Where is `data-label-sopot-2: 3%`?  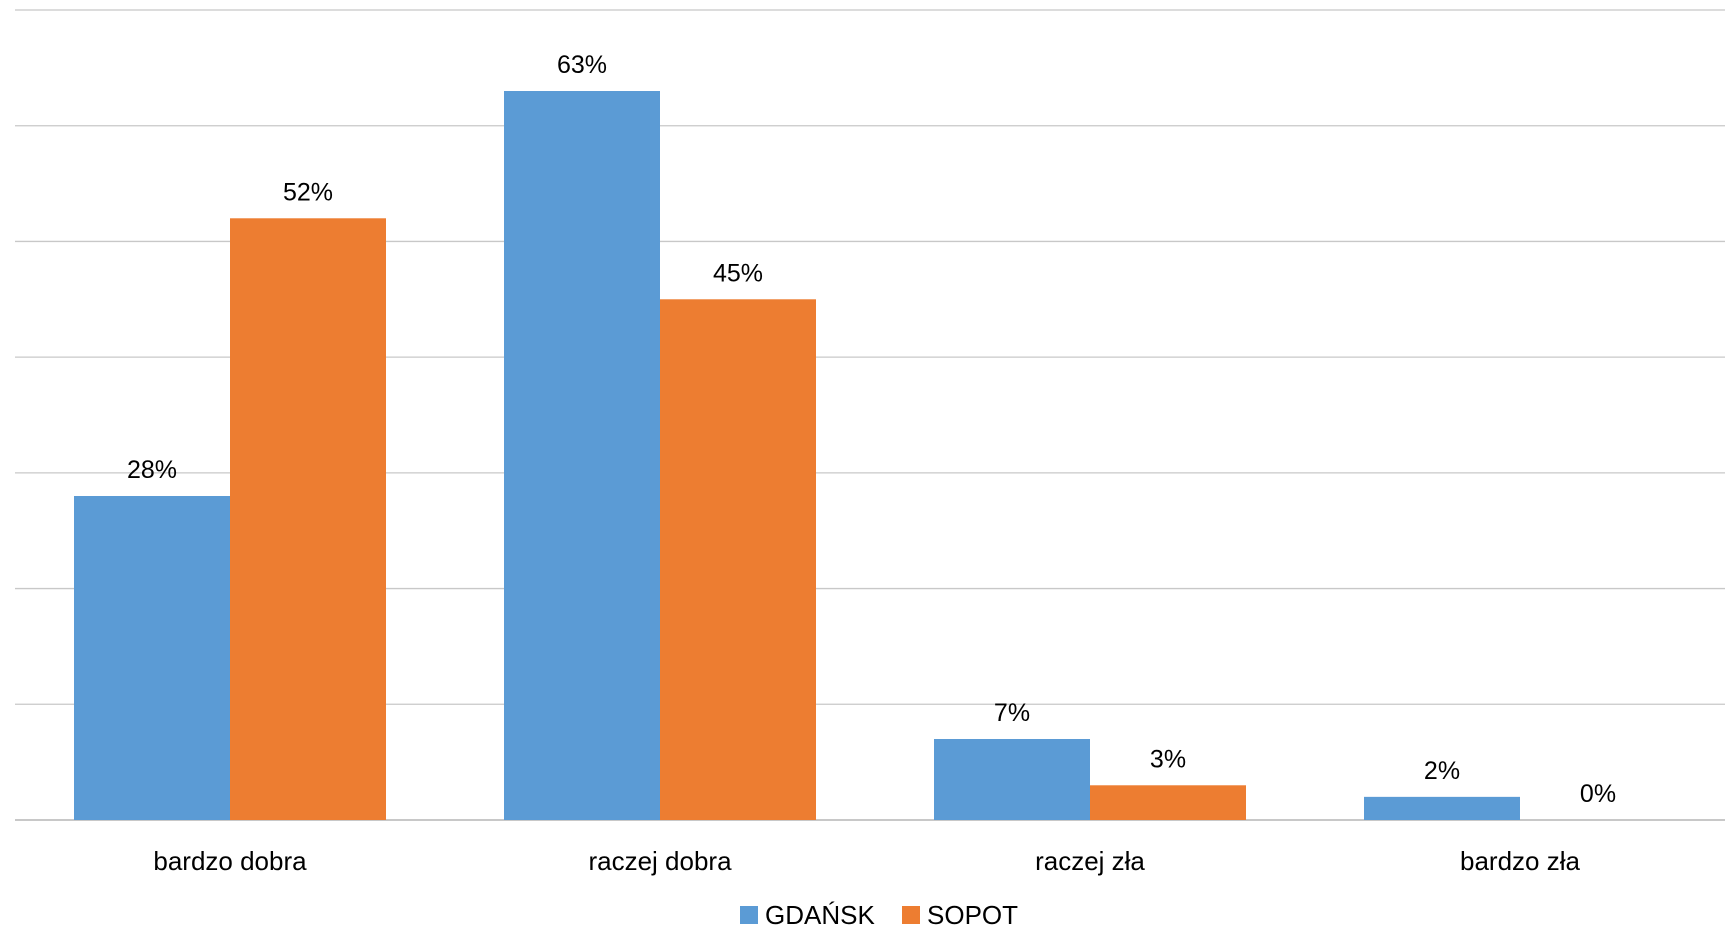 data-label-sopot-2: 3% is located at coordinates (1168, 759).